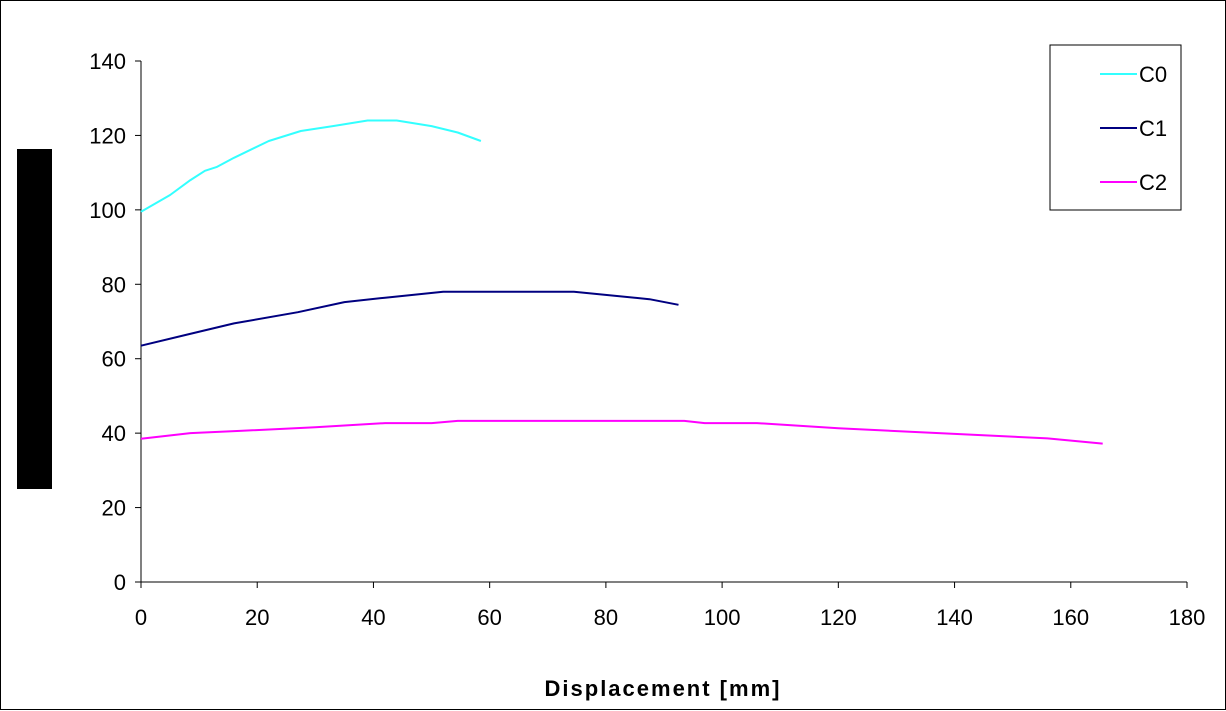  What do you see at coordinates (114, 508) in the screenshot?
I see `y-tick-label: 20` at bounding box center [114, 508].